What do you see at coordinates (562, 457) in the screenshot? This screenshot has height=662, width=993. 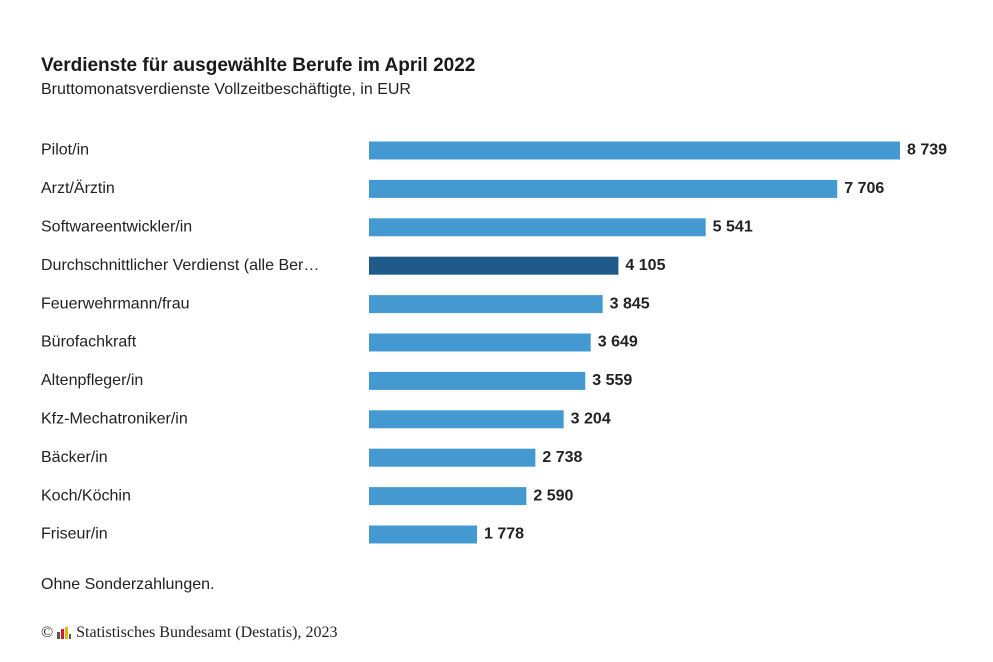 I see `value-label: 2 738` at bounding box center [562, 457].